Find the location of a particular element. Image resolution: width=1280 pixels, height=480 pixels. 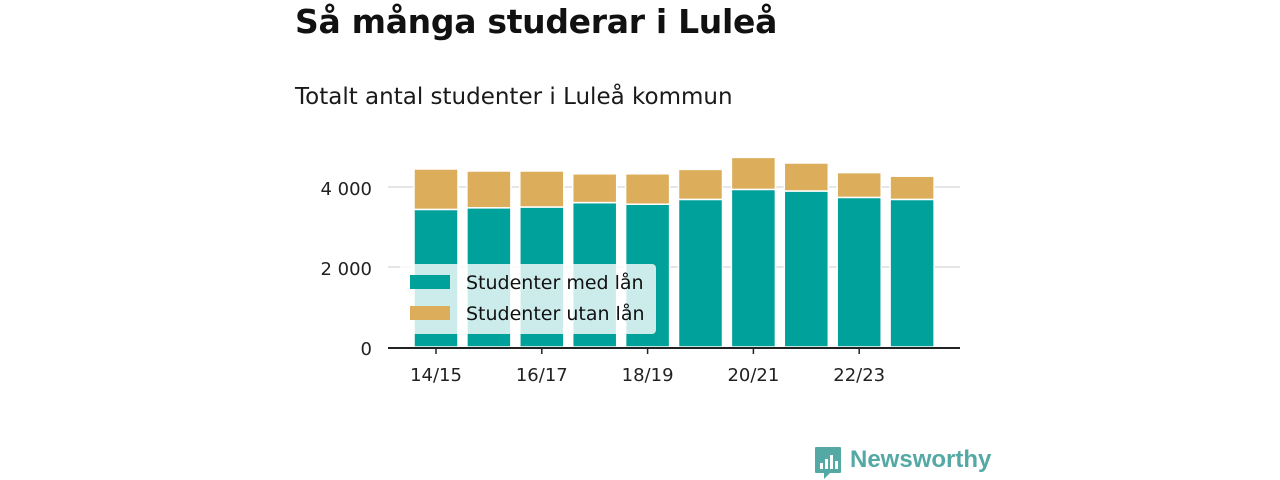

x-tick-label: 14/15 is located at coordinates (436, 375).